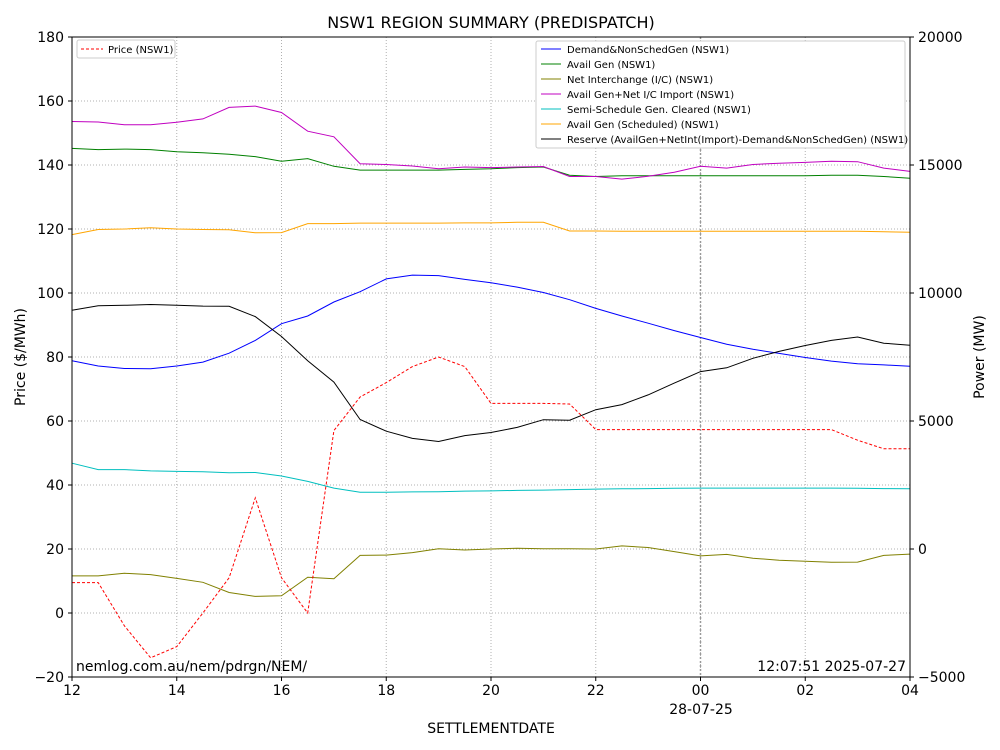  I want to click on legend-label-1: Avail Gen (NSW1), so click(611, 65).